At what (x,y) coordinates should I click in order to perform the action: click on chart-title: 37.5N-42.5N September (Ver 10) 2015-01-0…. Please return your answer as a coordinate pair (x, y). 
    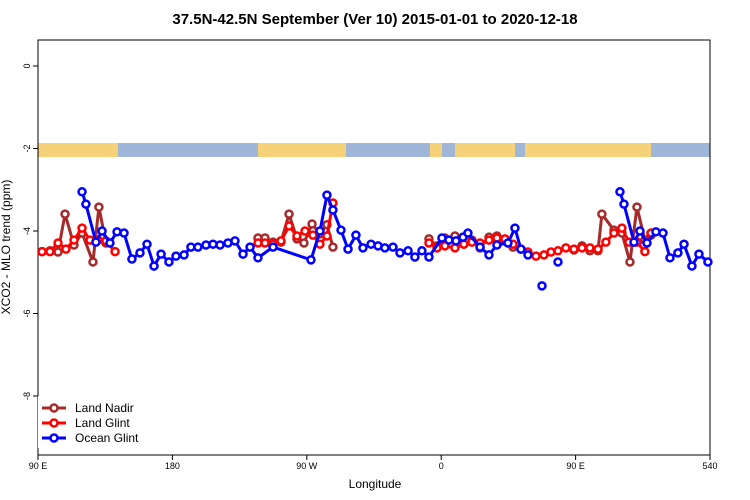
    Looking at the image, I should click on (374, 19).